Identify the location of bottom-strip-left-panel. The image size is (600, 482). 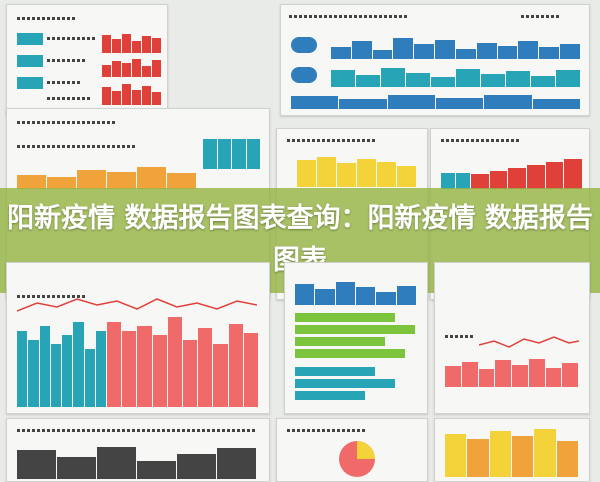
(138, 450).